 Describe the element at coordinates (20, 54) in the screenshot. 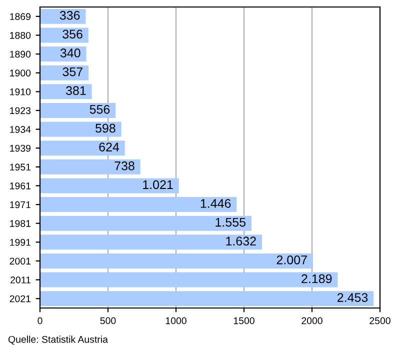

I see `y-tick-label: 1890` at that location.